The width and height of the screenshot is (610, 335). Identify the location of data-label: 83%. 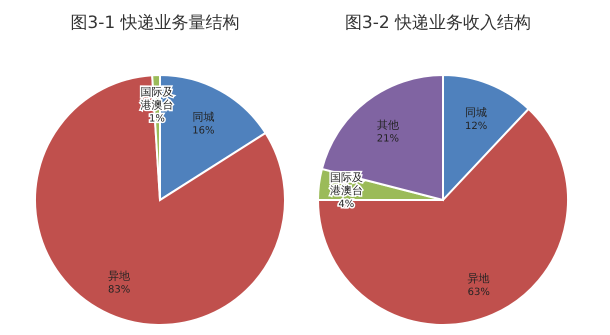
(119, 290).